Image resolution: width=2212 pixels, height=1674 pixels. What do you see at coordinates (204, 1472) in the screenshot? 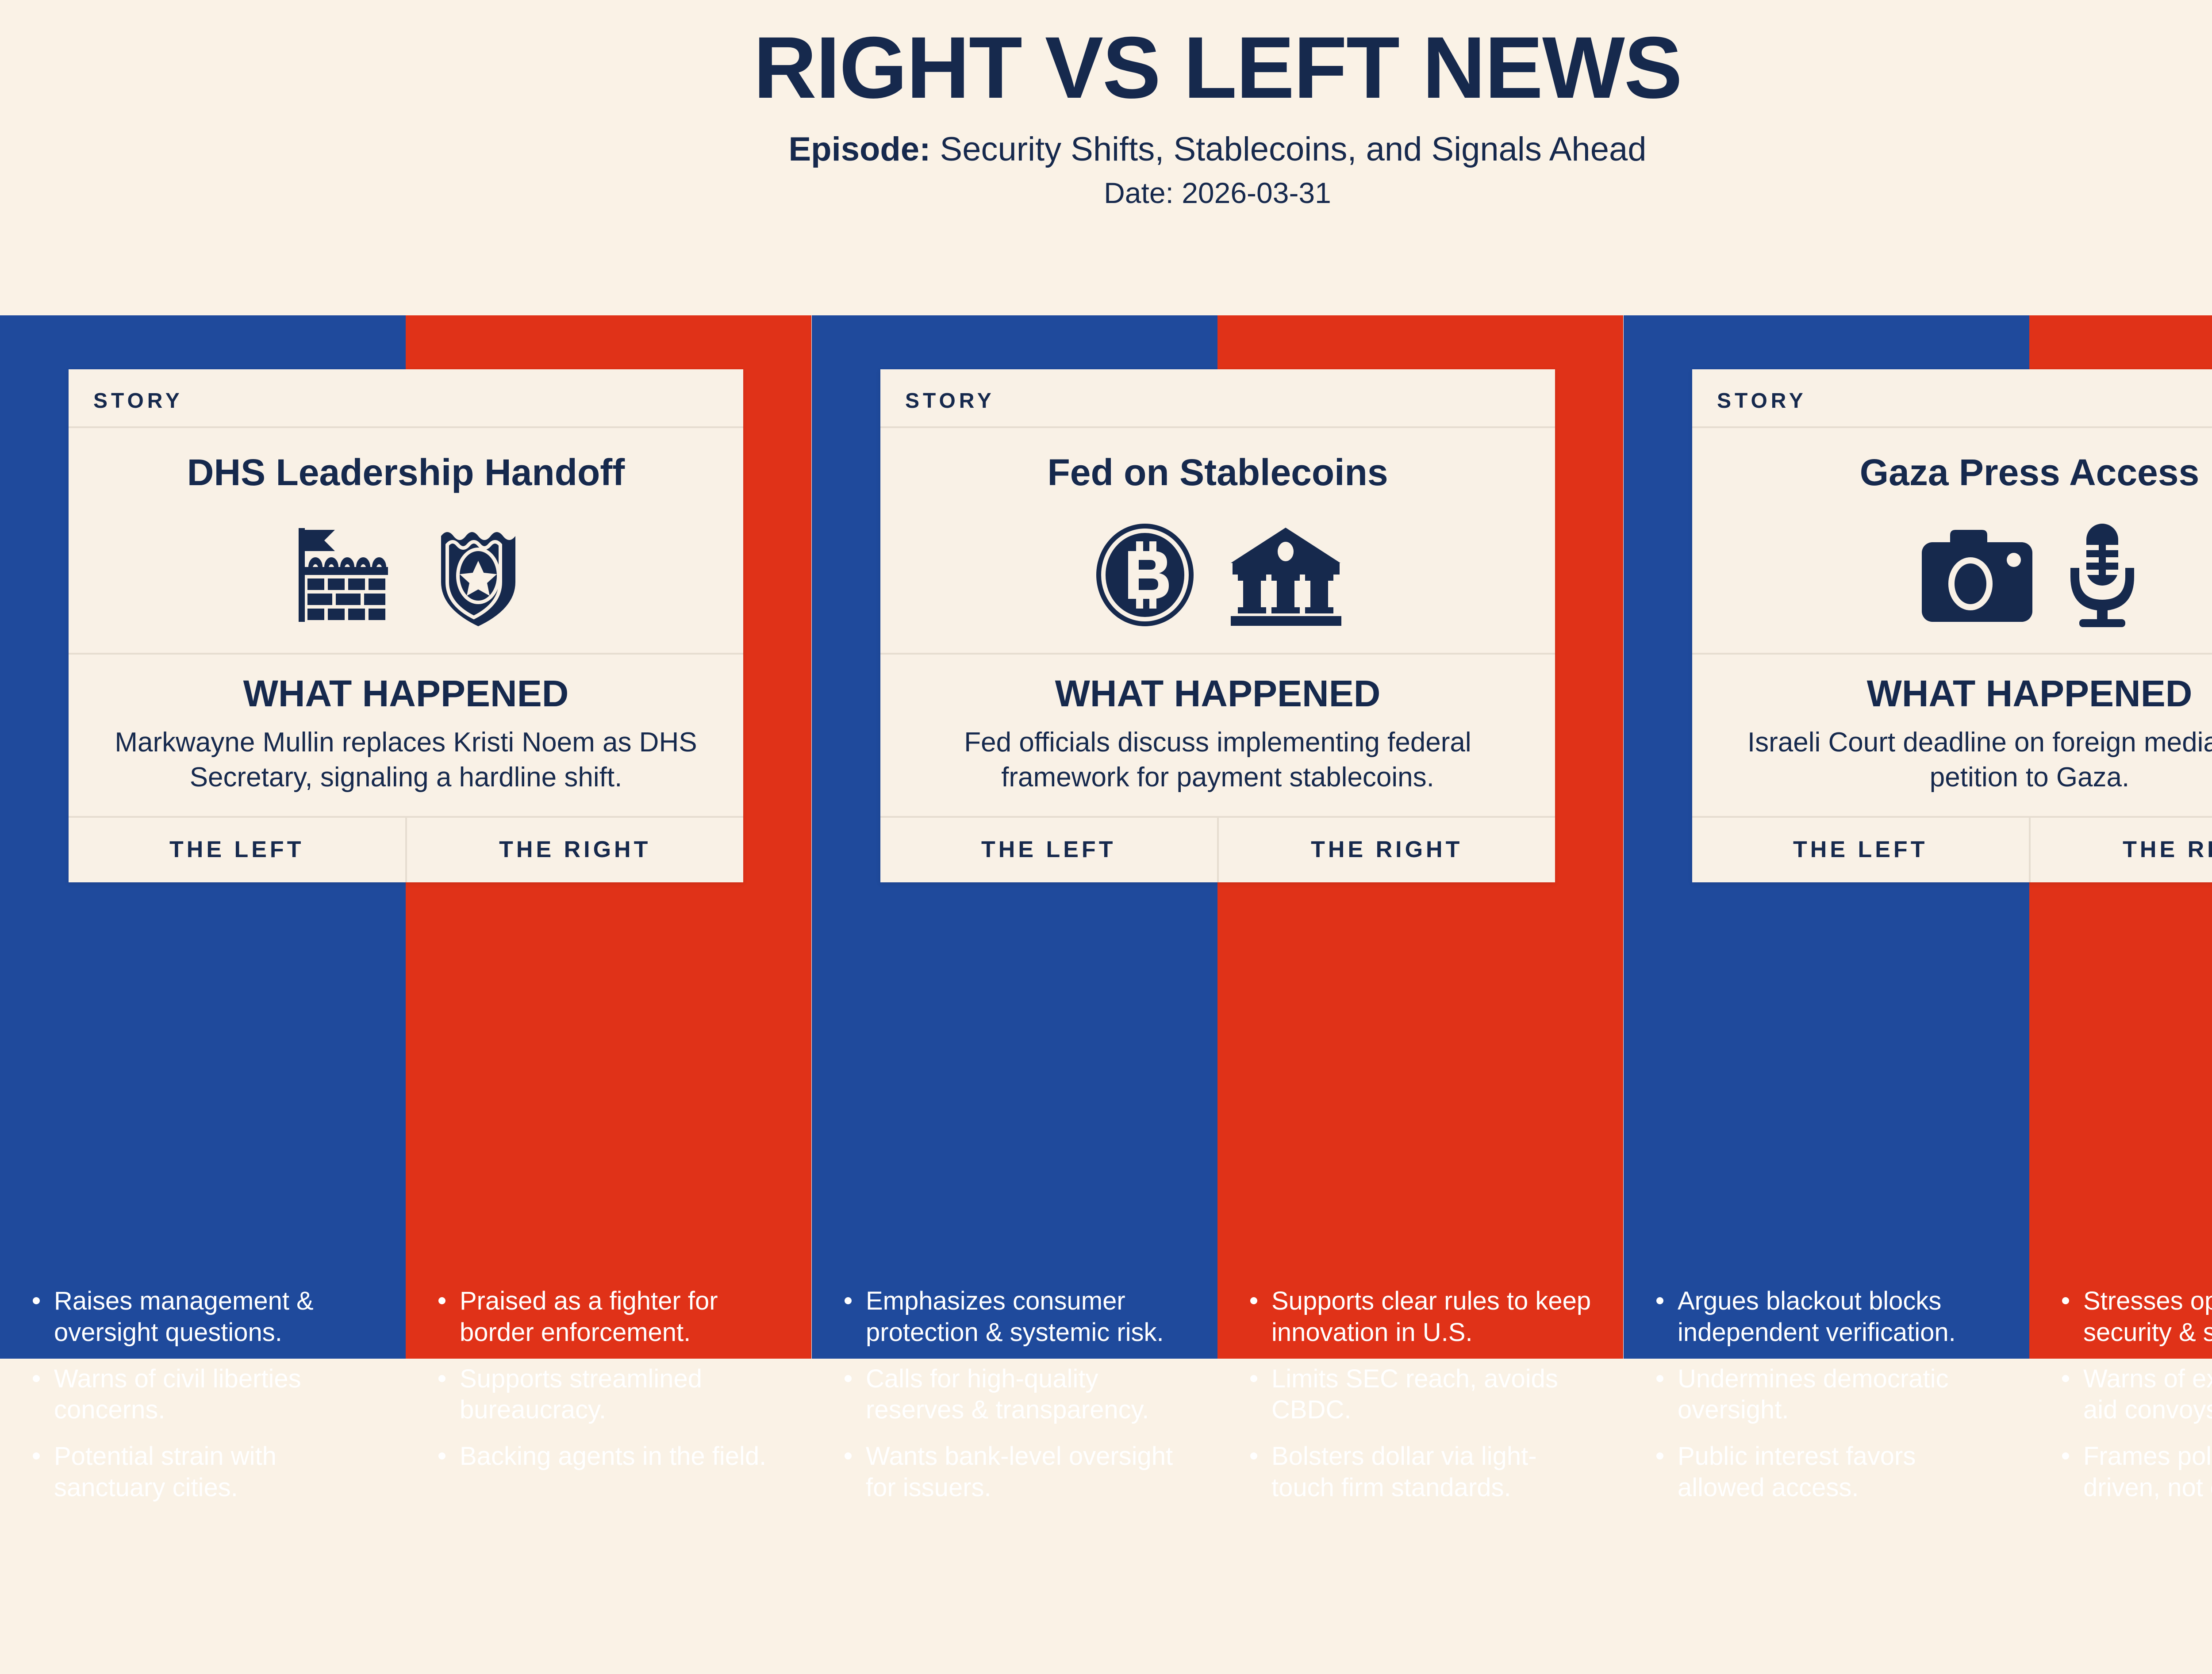
I see `list-item: Potential strain with sanctuary cities.` at bounding box center [204, 1472].